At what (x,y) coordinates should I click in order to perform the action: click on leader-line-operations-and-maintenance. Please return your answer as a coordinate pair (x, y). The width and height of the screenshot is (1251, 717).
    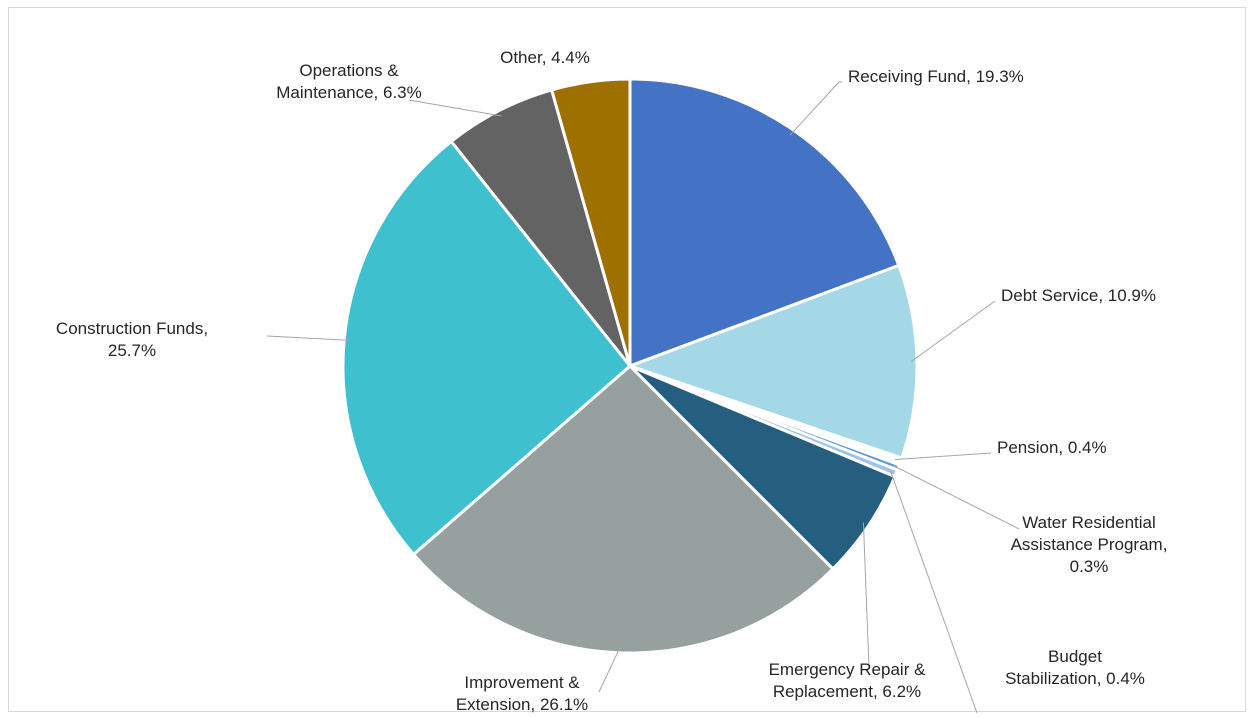
    Looking at the image, I should click on (455, 108).